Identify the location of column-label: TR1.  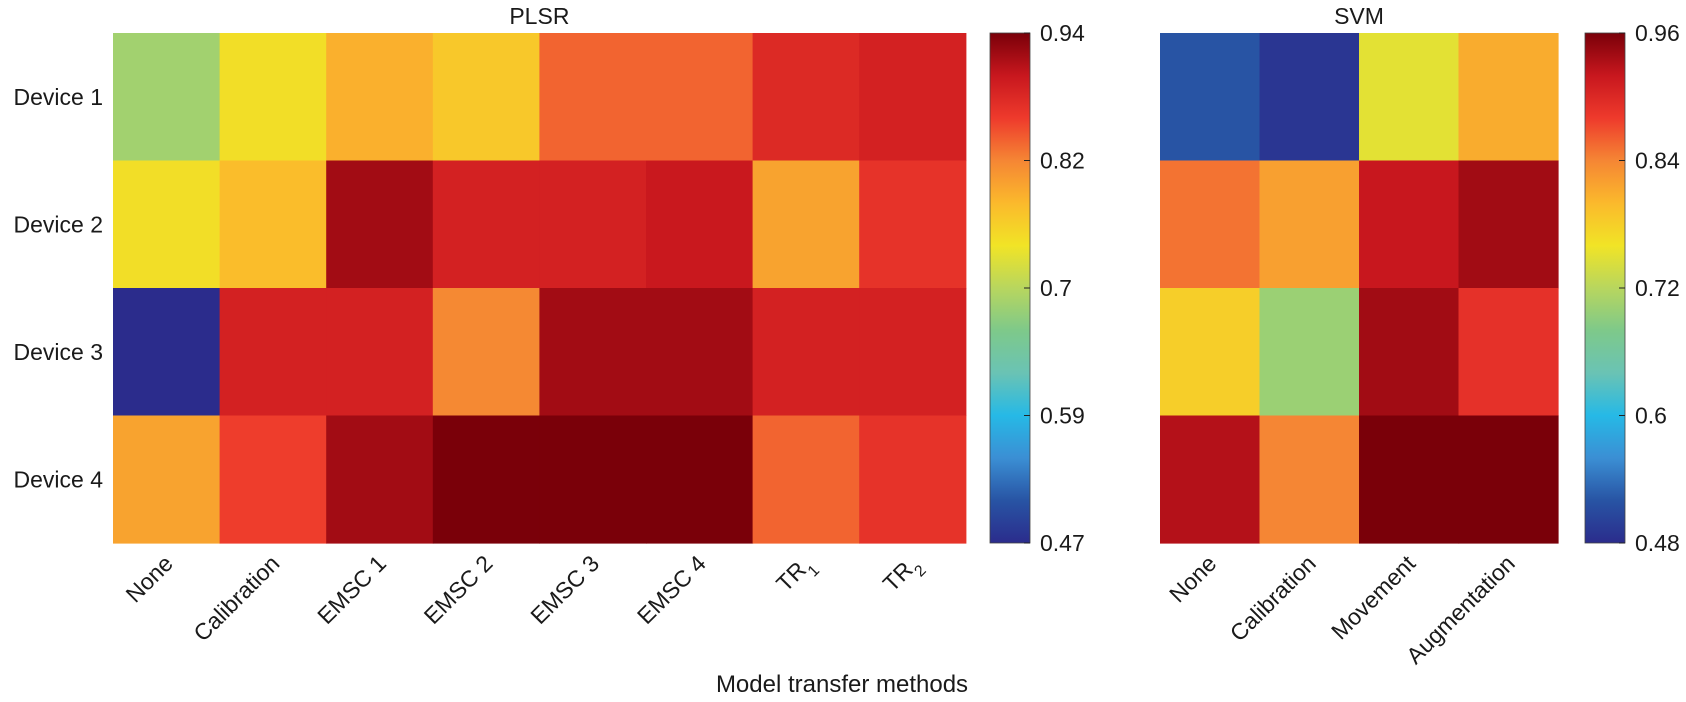
(797, 576).